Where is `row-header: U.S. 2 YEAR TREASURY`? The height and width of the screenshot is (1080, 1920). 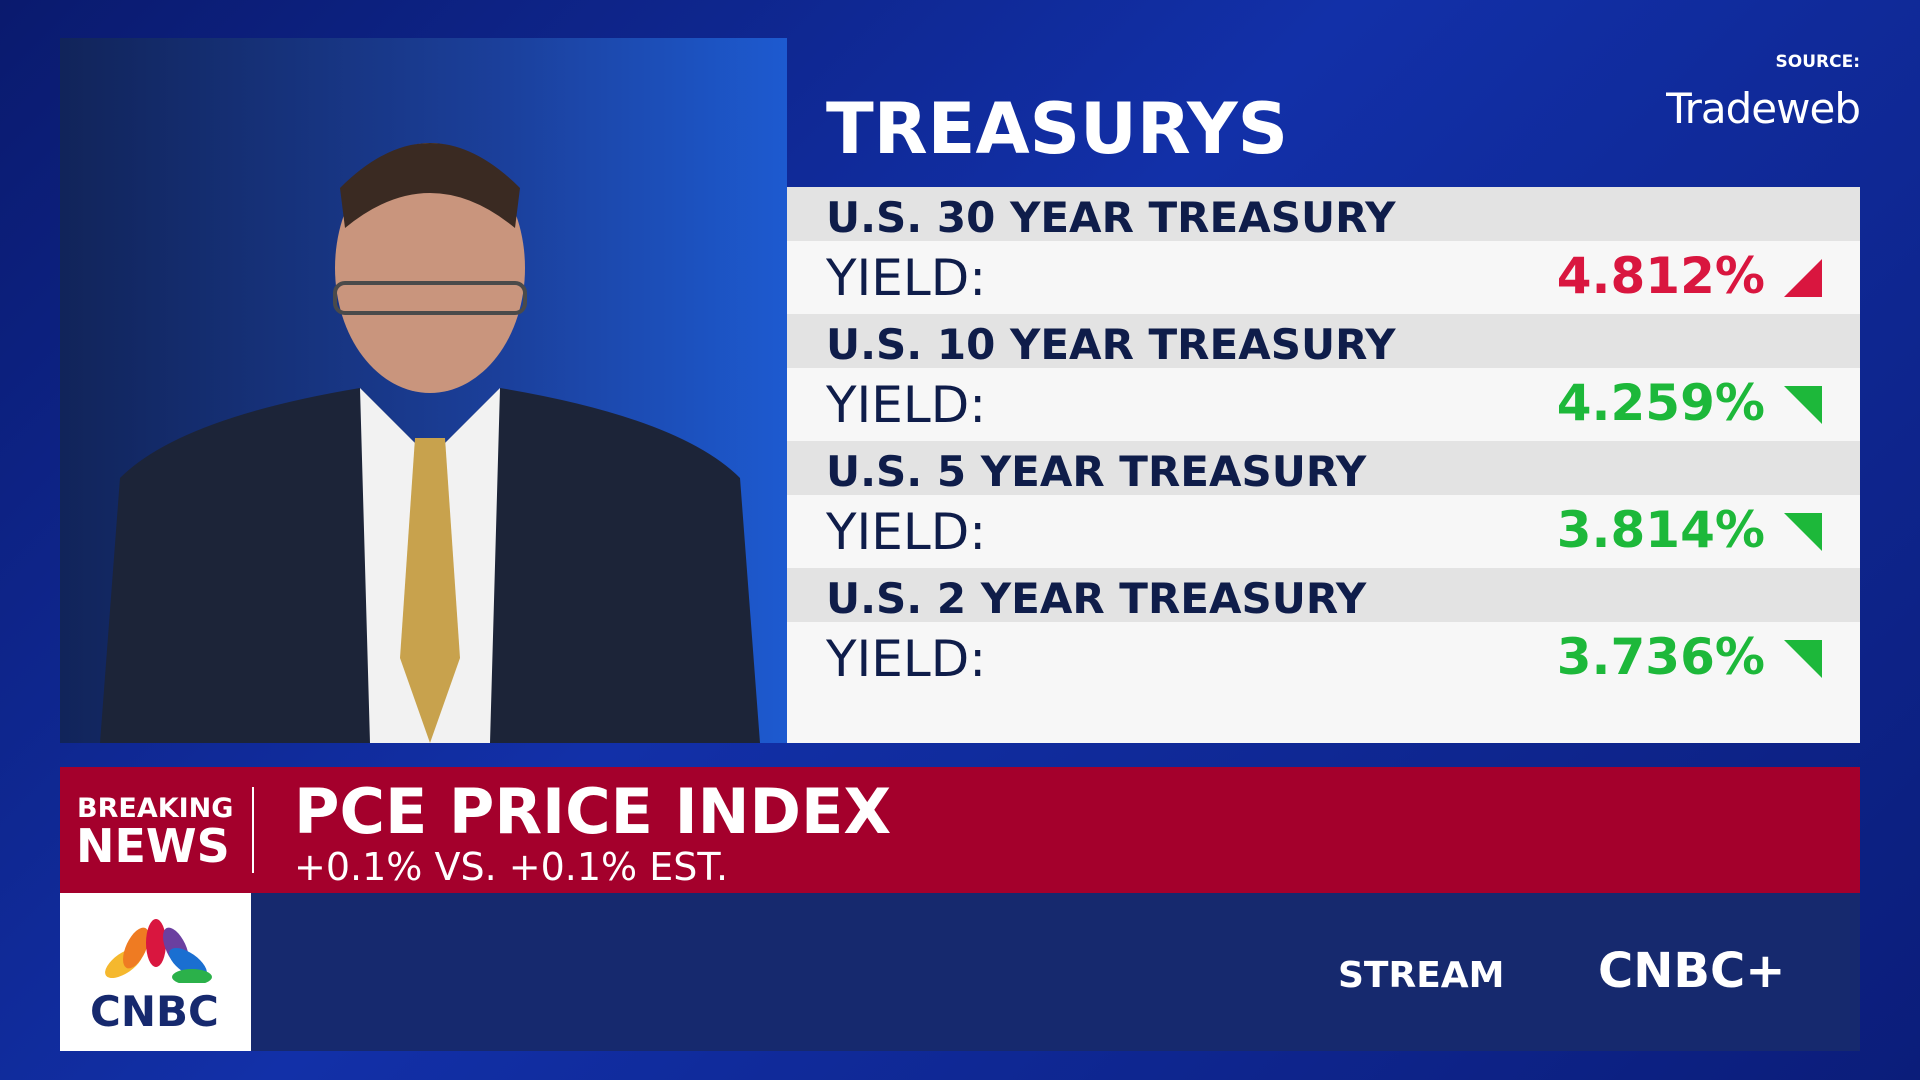 row-header: U.S. 2 YEAR TREASURY is located at coordinates (1323, 595).